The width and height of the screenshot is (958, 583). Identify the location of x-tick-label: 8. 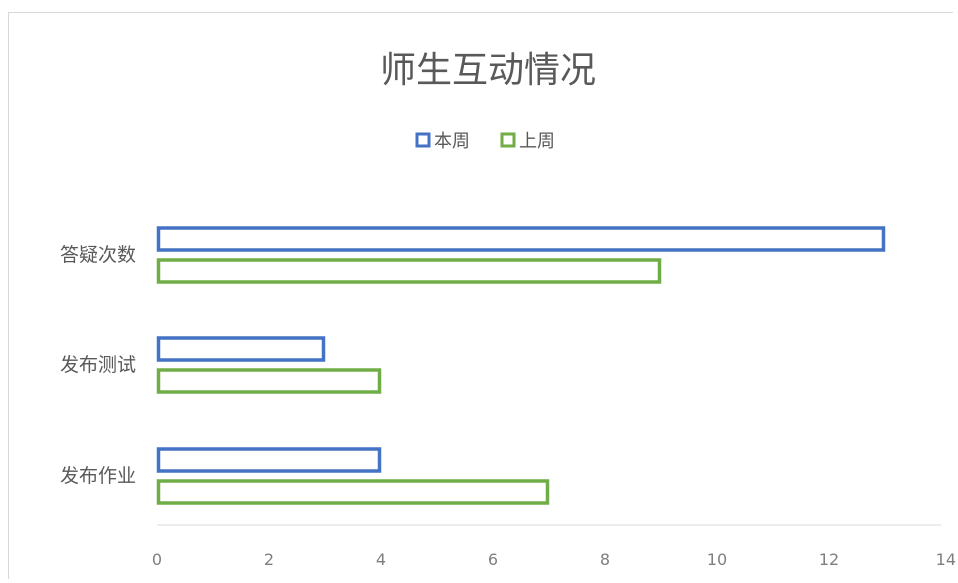
(605, 559).